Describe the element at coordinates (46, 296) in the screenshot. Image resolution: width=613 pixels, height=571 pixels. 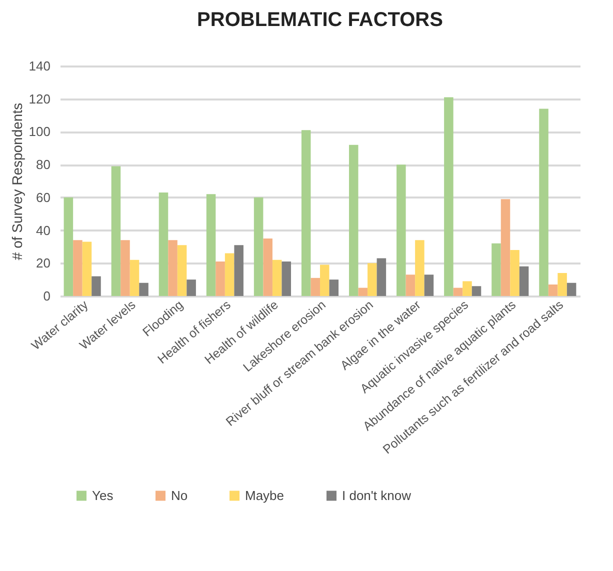
I see `y-tick-label: 0` at that location.